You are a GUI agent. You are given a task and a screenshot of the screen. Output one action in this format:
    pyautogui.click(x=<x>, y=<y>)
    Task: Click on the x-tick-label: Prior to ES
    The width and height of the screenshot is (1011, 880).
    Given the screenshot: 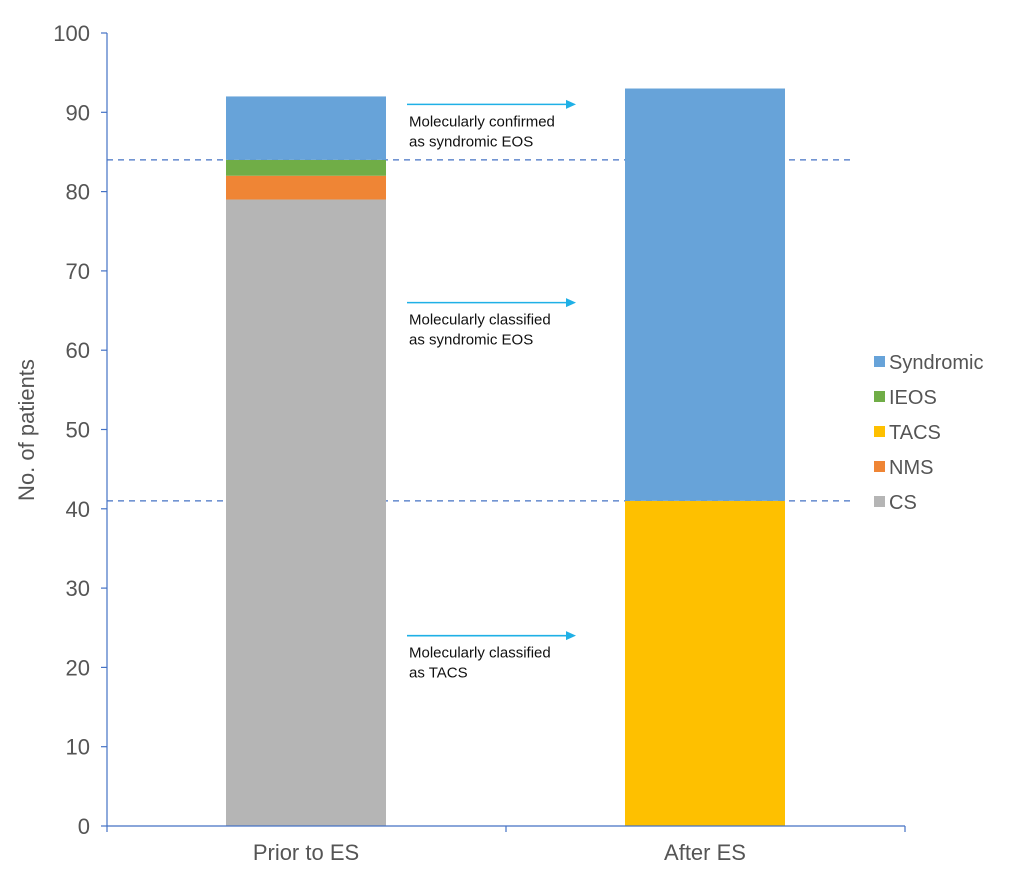 What is the action you would take?
    pyautogui.click(x=306, y=852)
    